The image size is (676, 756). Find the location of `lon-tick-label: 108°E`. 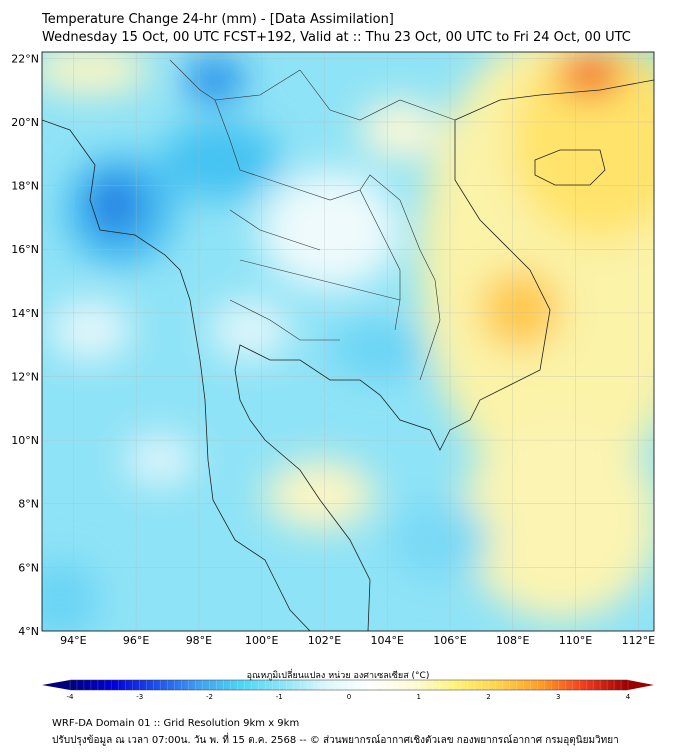

lon-tick-label: 108°E is located at coordinates (512, 640).